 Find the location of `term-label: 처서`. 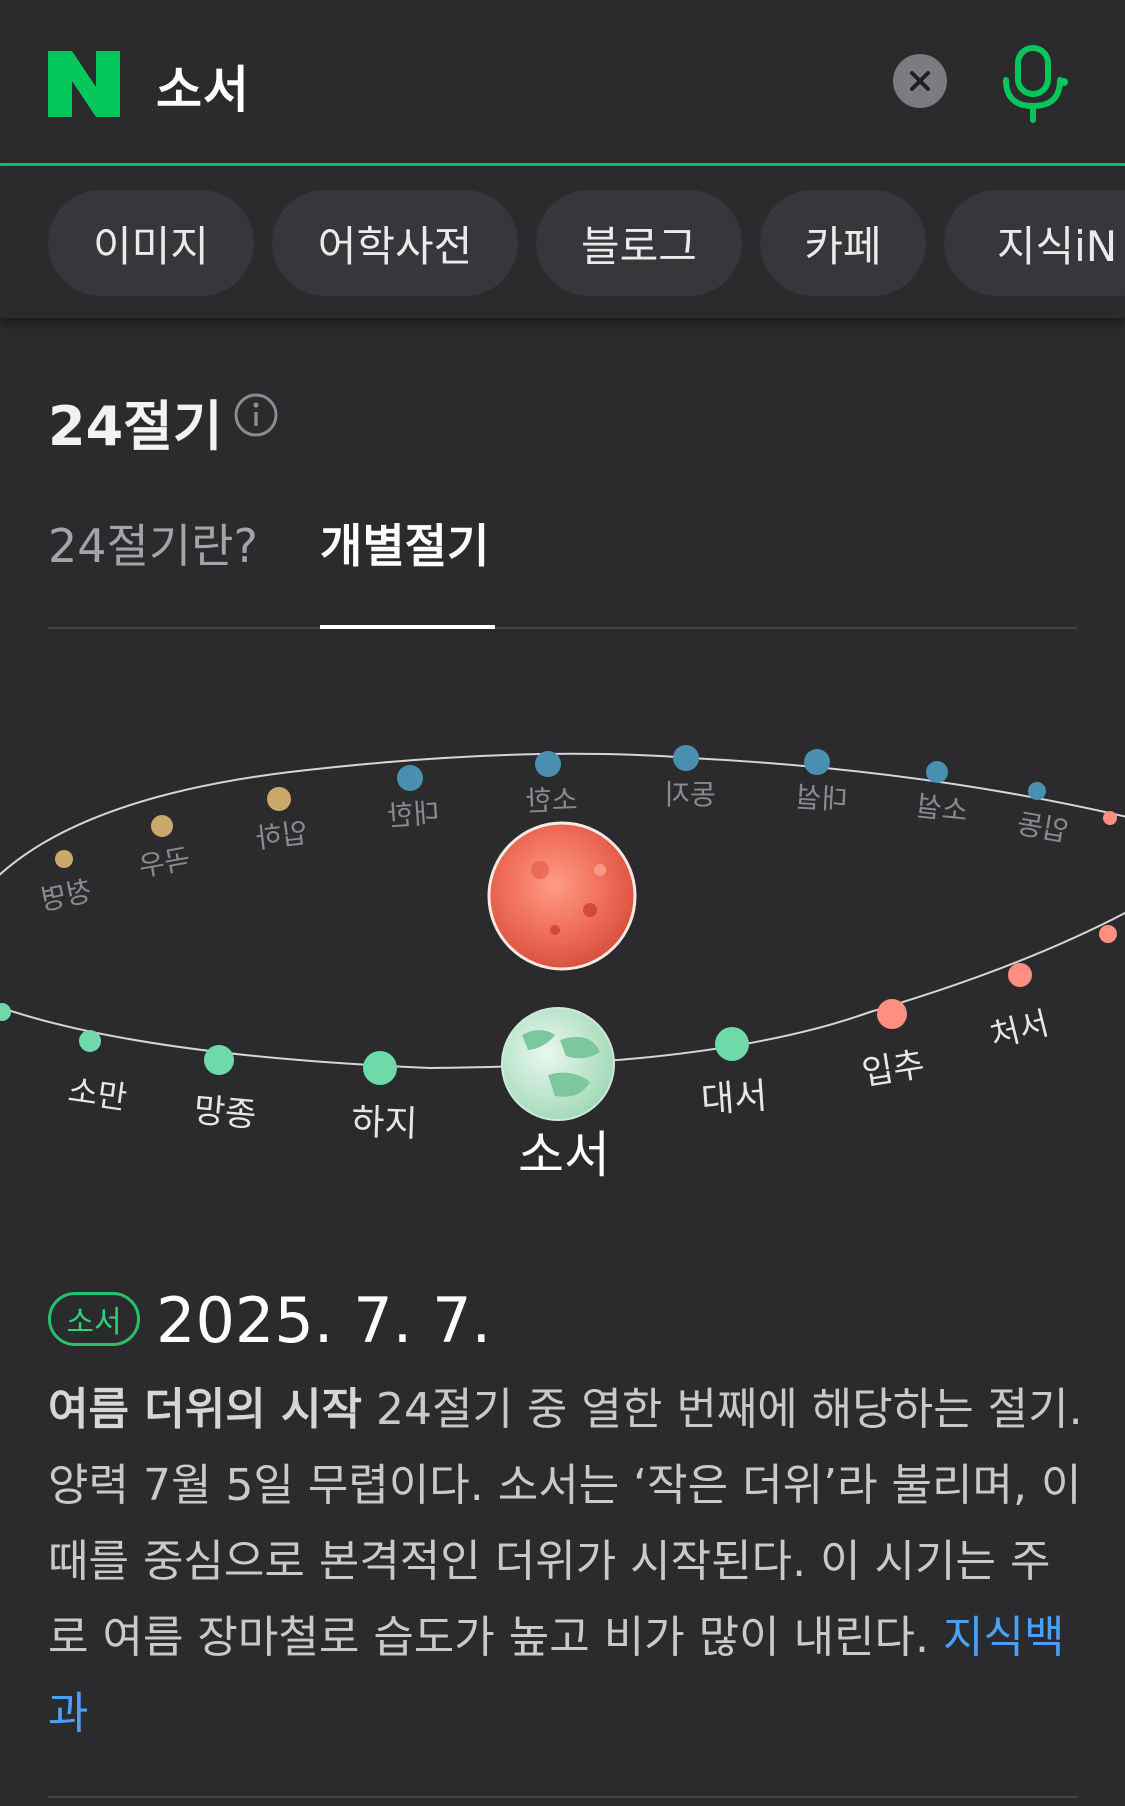

term-label: 처서 is located at coordinates (1019, 1029).